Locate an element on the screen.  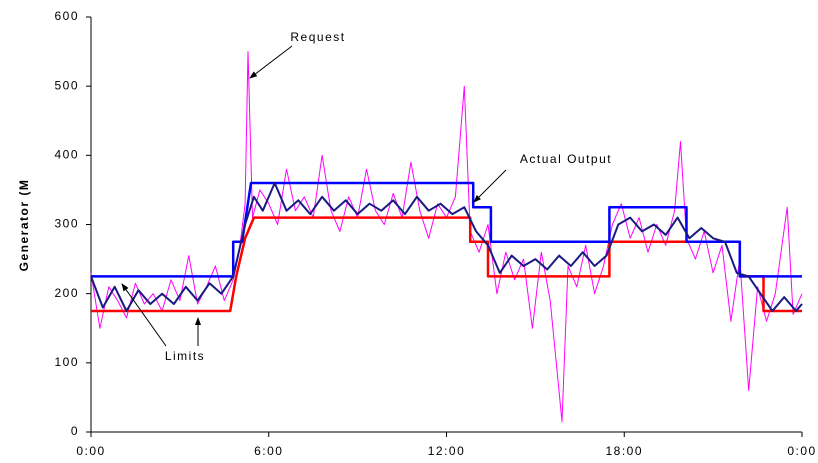
y-axis-label: Generator (M is located at coordinates (24, 225).